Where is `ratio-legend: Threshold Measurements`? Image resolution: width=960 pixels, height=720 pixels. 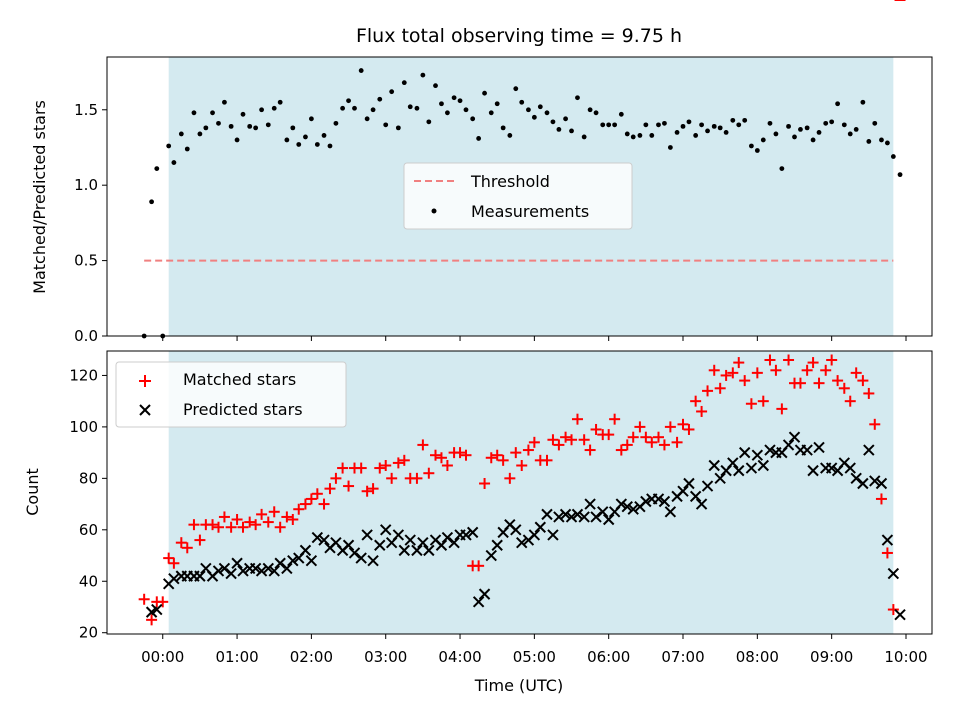 ratio-legend: Threshold Measurements is located at coordinates (518, 196).